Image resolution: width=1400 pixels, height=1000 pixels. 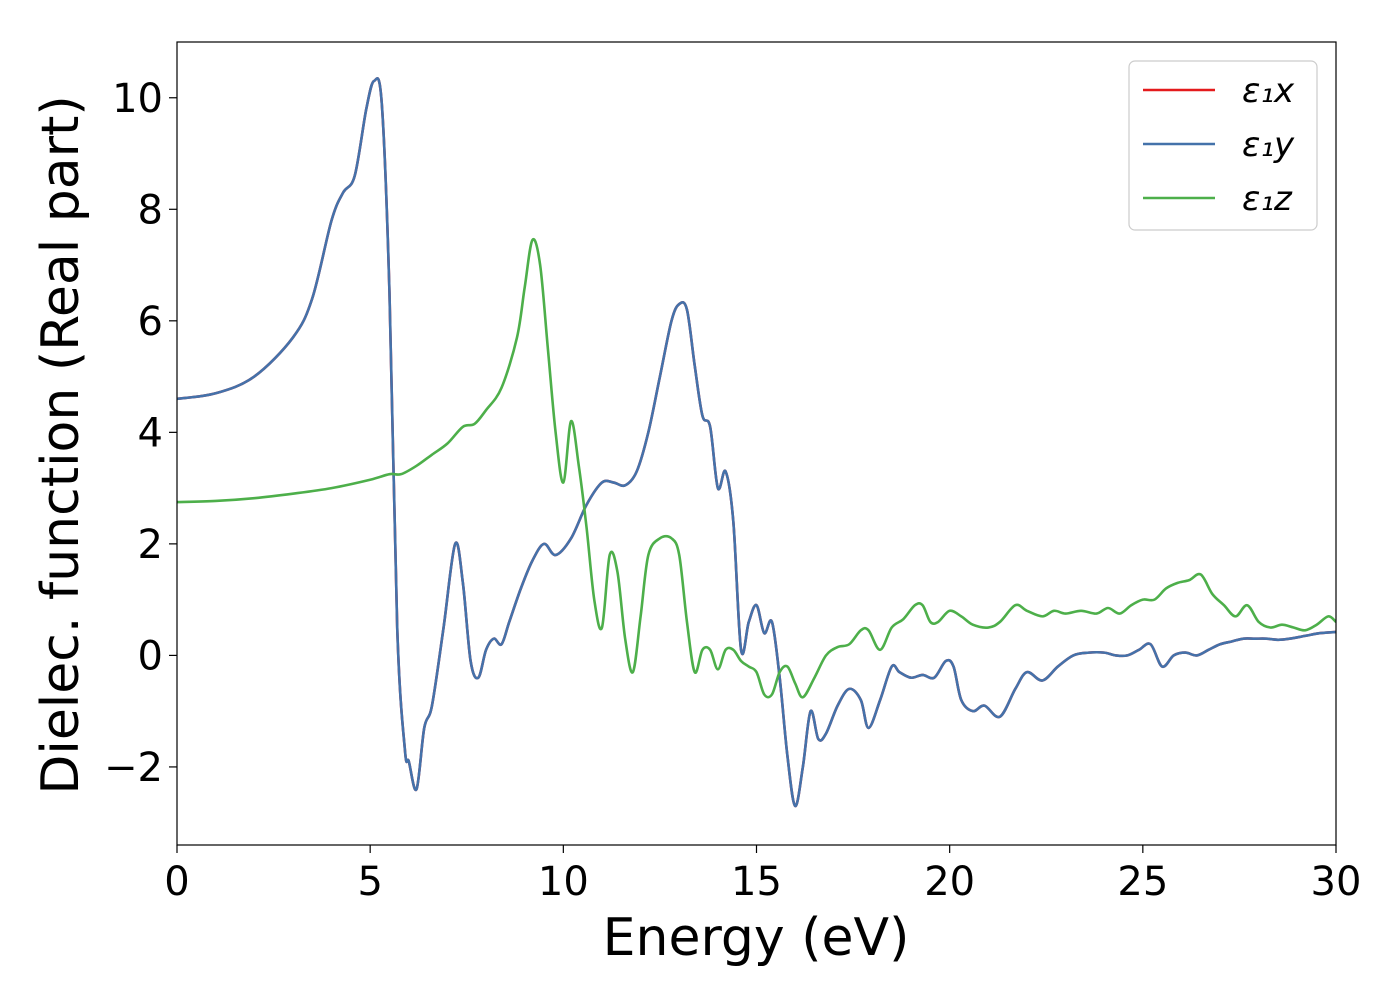 I want to click on x-axis: 0 5 10 15 20 25 30, so click(x=762, y=875).